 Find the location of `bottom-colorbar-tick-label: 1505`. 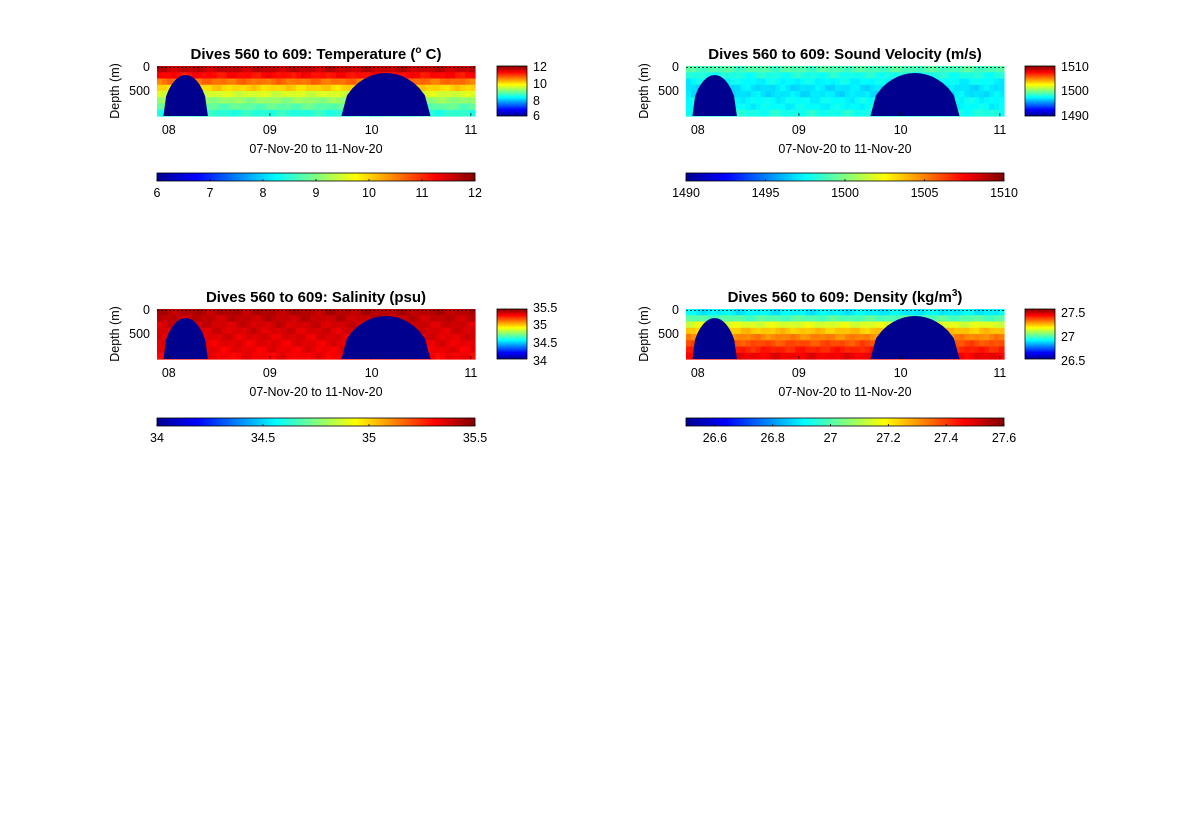

bottom-colorbar-tick-label: 1505 is located at coordinates (925, 193).